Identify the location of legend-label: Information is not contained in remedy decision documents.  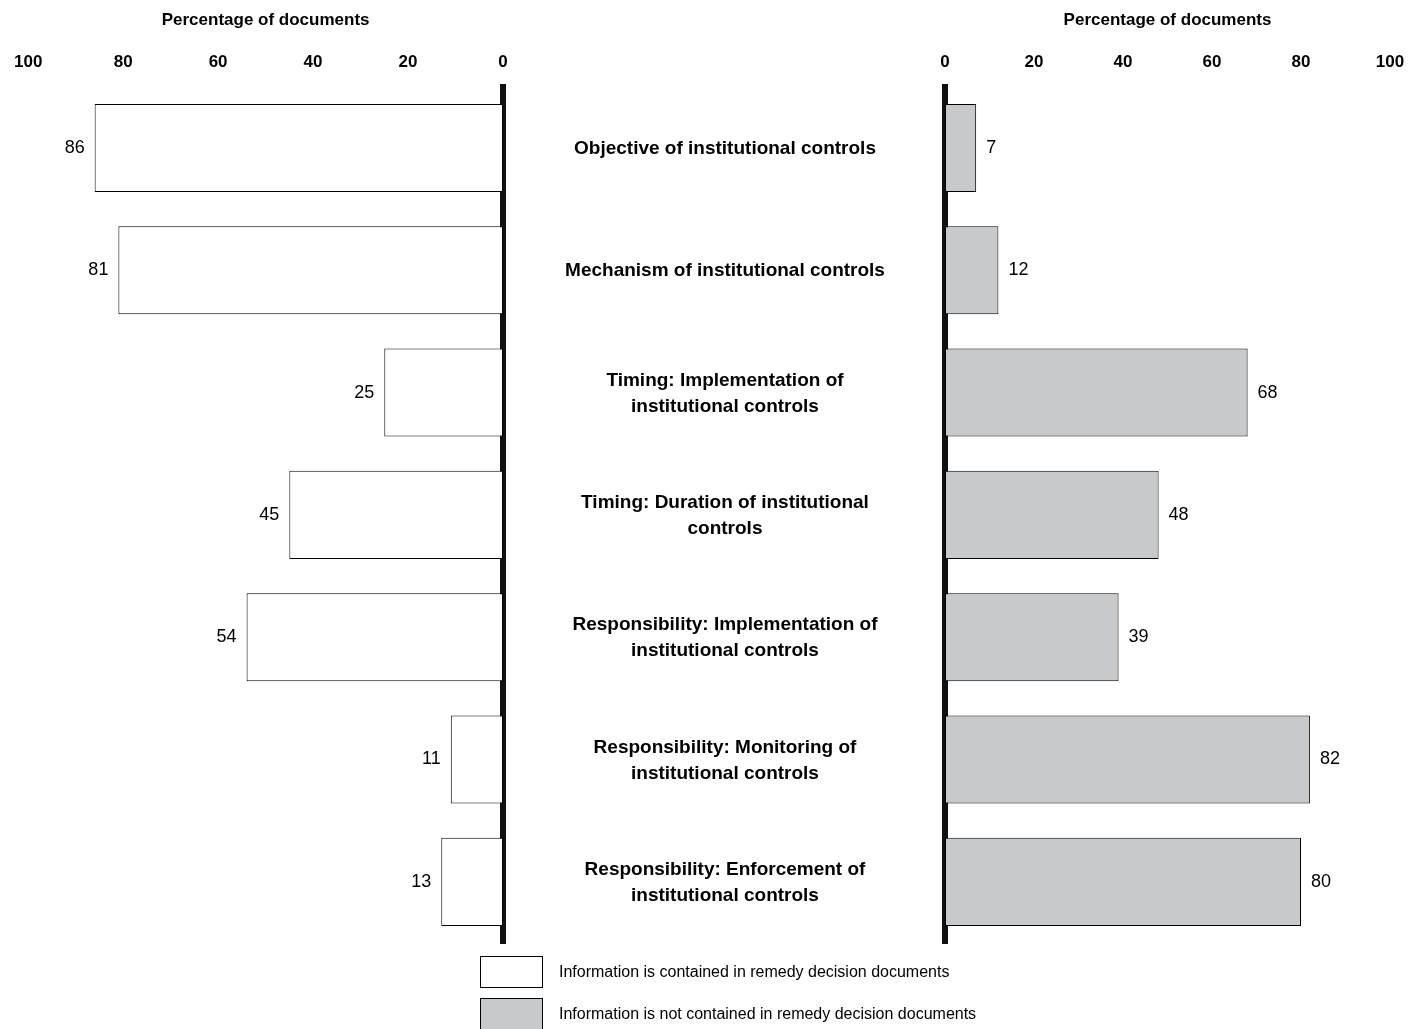
(768, 1014).